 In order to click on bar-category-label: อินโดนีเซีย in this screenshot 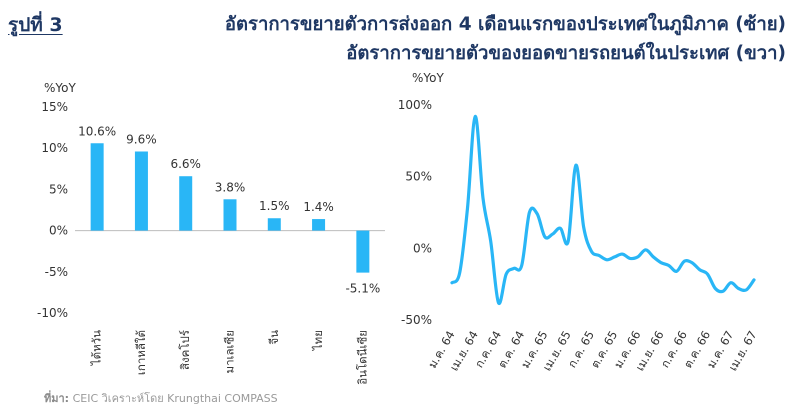, I will do `click(362, 357)`.